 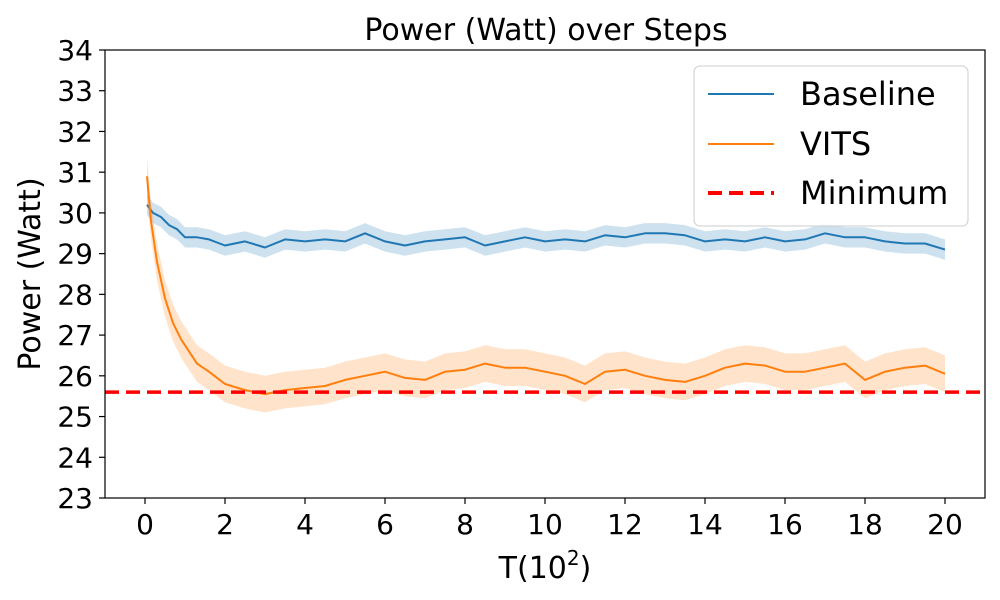 What do you see at coordinates (75, 417) in the screenshot?
I see `y-tick-label: 25` at bounding box center [75, 417].